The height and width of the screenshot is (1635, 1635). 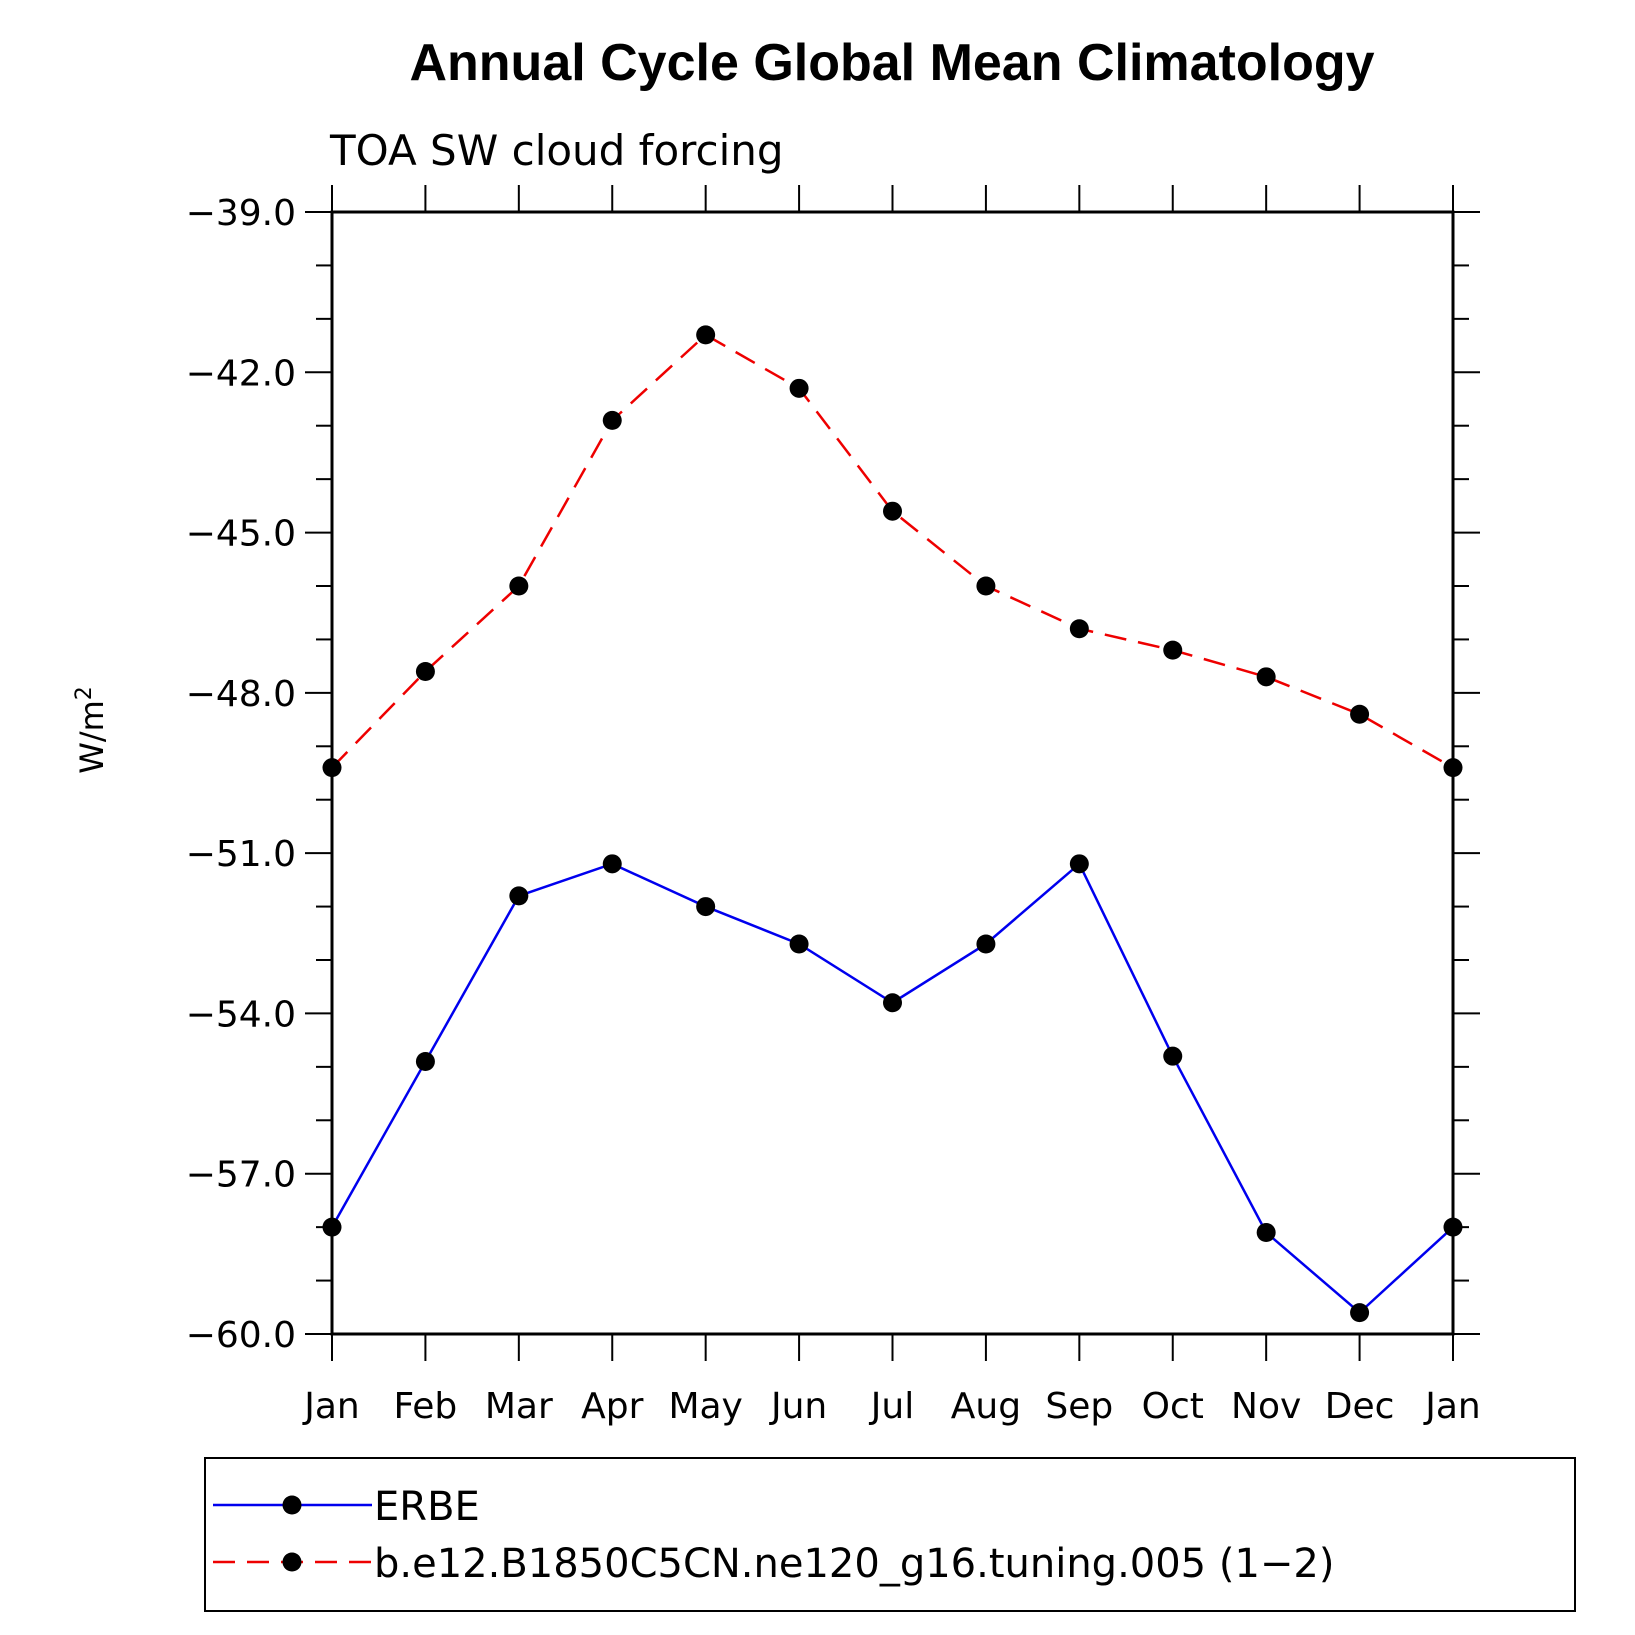 What do you see at coordinates (241, 694) in the screenshot?
I see `y-tick-label: −48.0` at bounding box center [241, 694].